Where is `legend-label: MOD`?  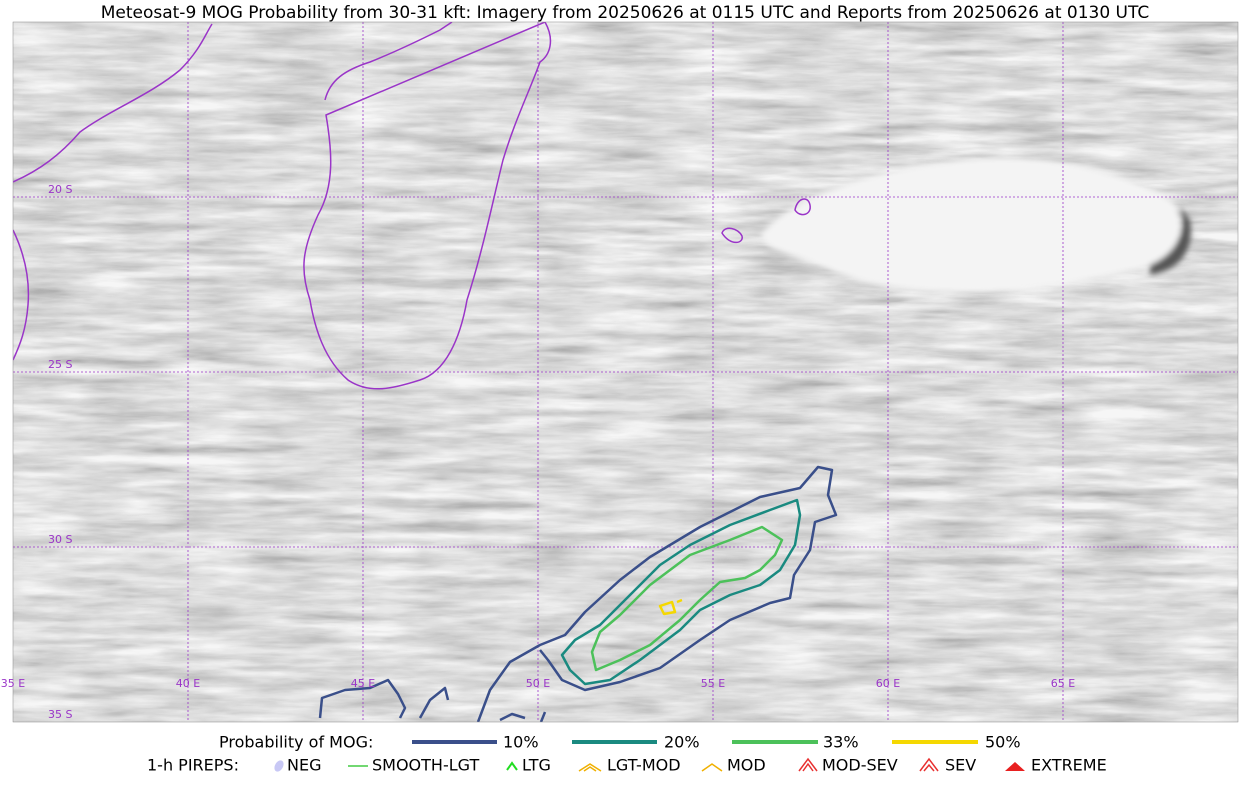
legend-label: MOD is located at coordinates (746, 765).